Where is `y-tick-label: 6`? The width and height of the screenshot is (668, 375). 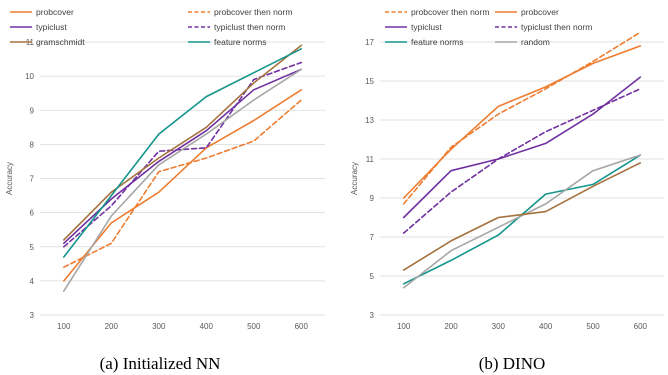 y-tick-label: 6 is located at coordinates (32, 213).